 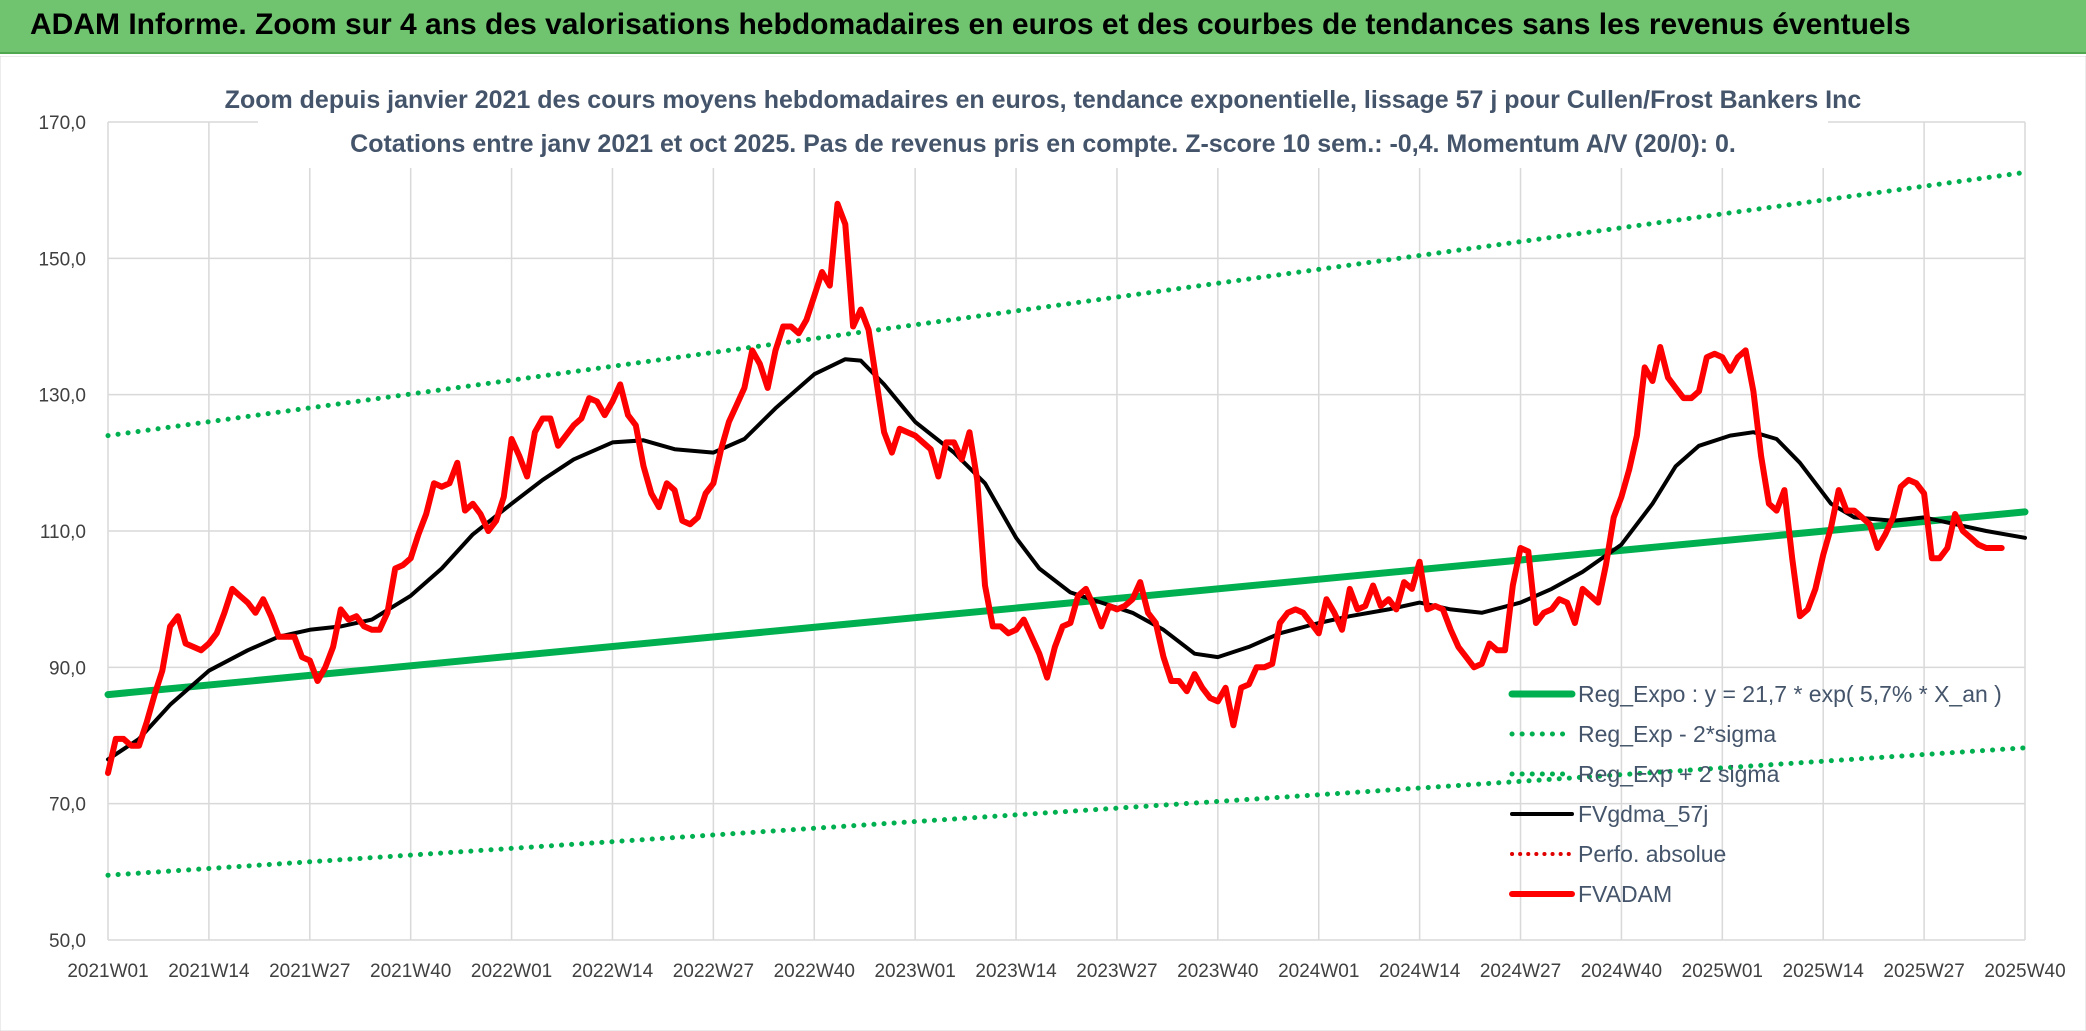 What do you see at coordinates (309, 971) in the screenshot?
I see `x-tick-label: 2021W27` at bounding box center [309, 971].